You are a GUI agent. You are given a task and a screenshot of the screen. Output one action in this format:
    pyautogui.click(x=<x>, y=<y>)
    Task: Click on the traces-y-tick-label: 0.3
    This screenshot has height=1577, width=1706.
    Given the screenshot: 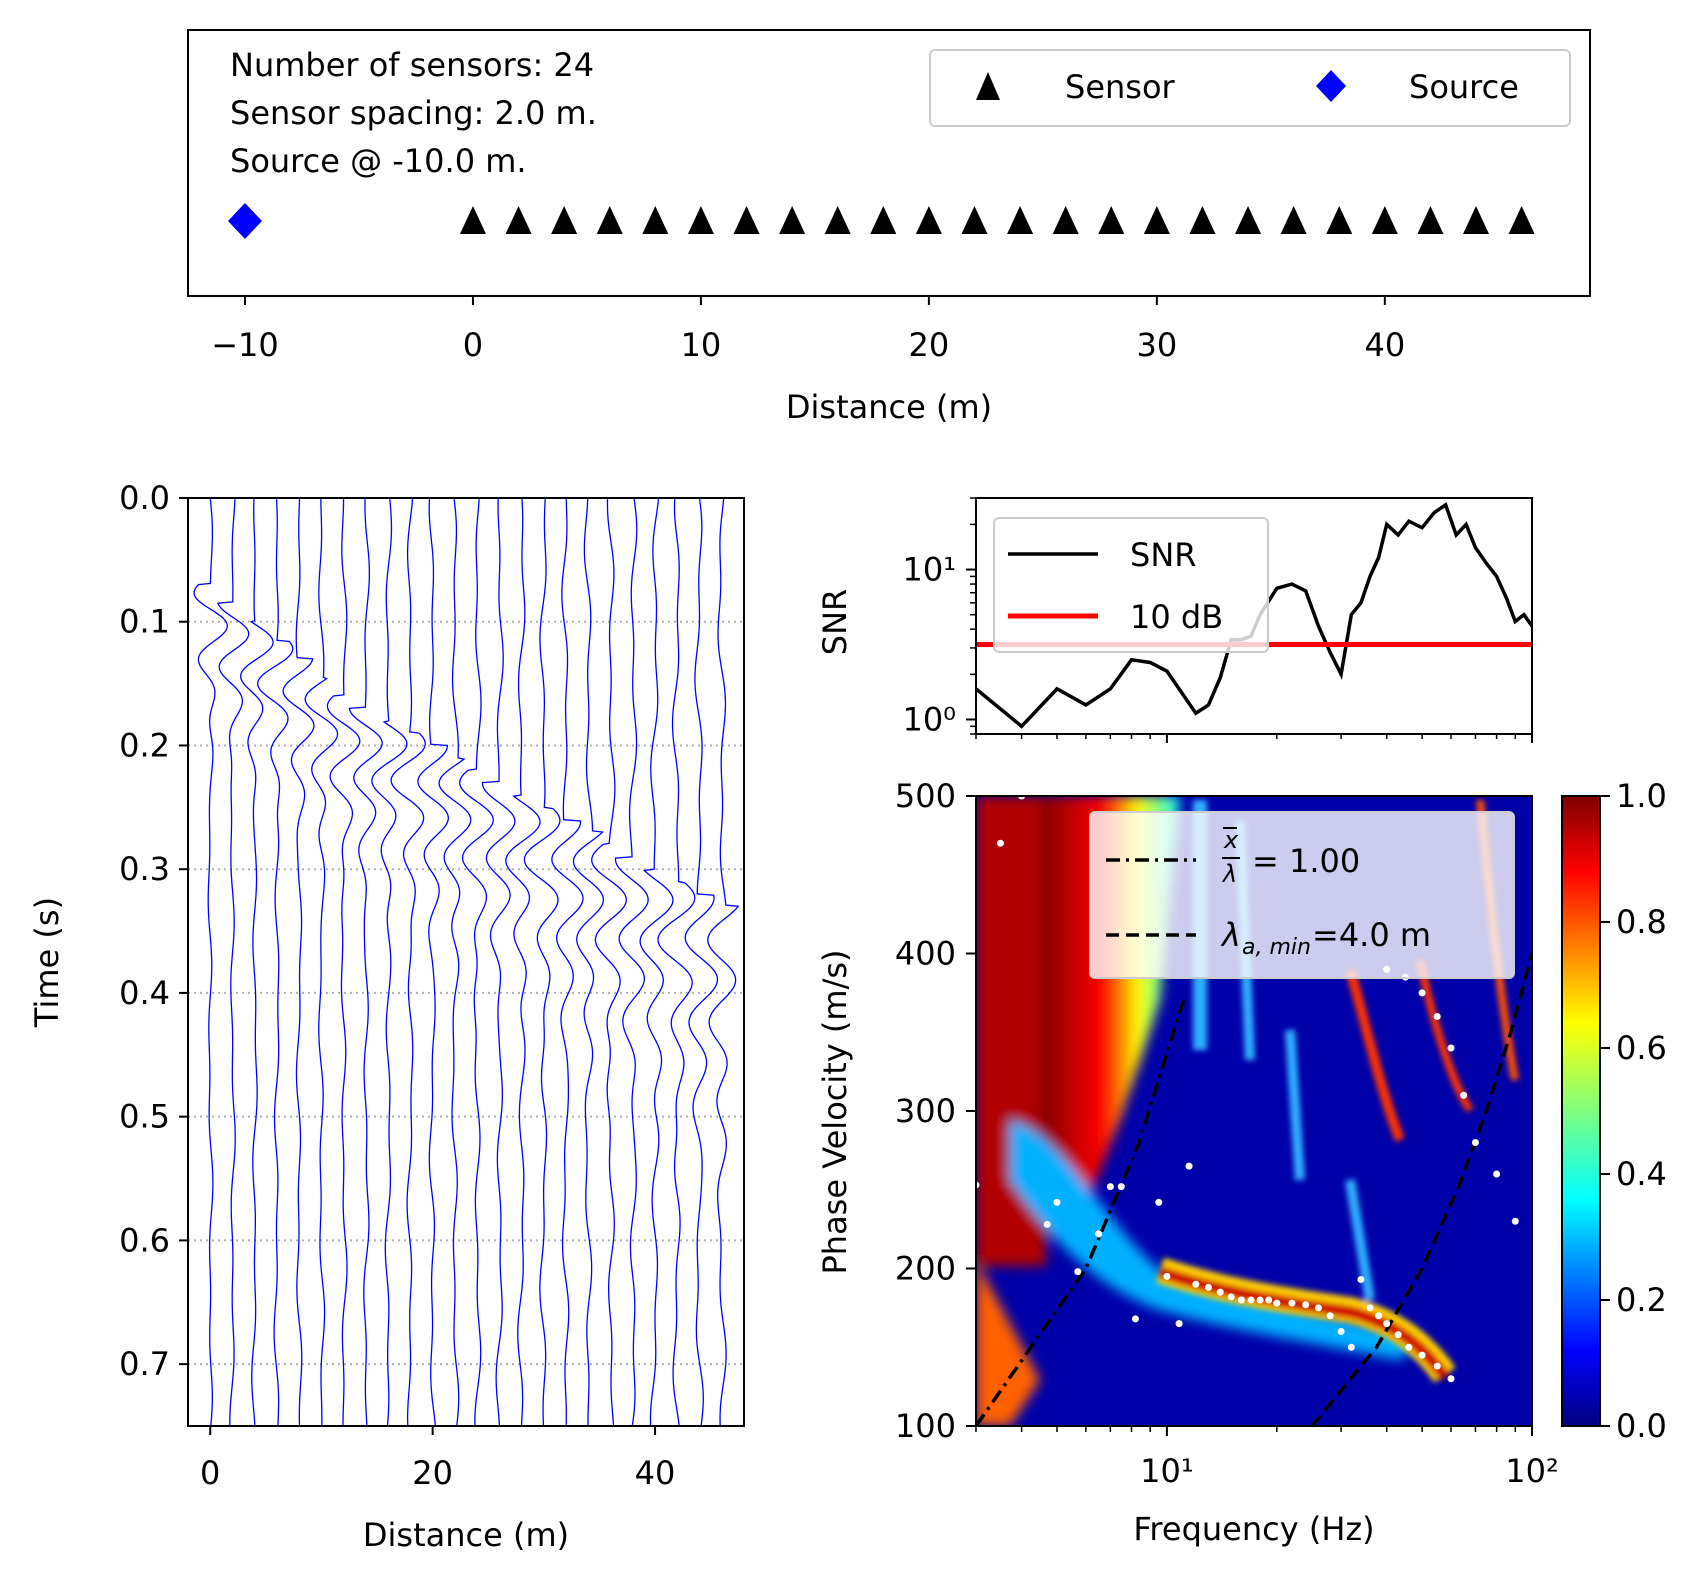 What is the action you would take?
    pyautogui.click(x=144, y=869)
    